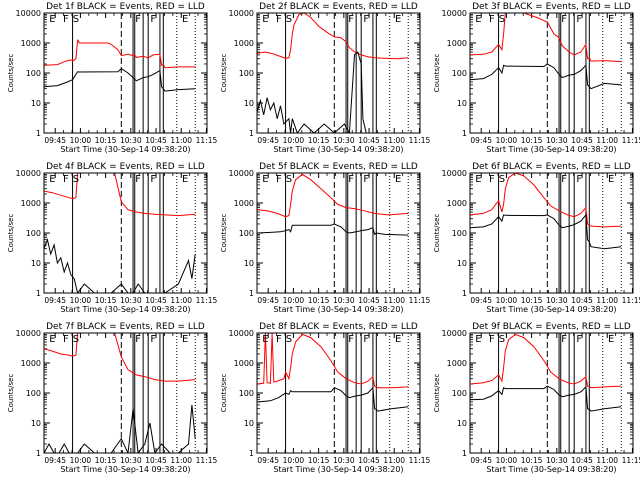 Image resolution: width=640 pixels, height=485 pixels. What do you see at coordinates (551, 327) in the screenshot?
I see `chart-title: Det 9f BLACK = Events, RED = LLD` at bounding box center [551, 327].